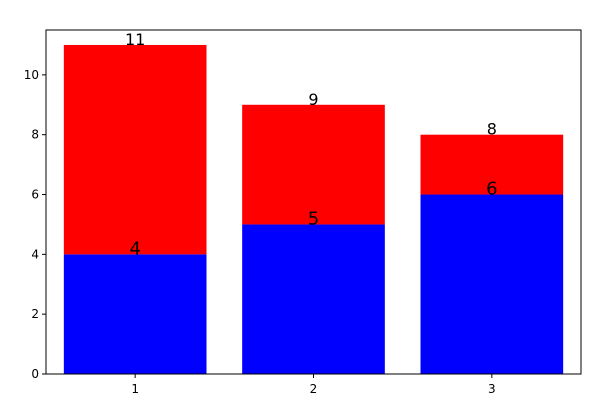 This screenshot has height=420, width=612. I want to click on x-tick-label-3: 3, so click(492, 389).